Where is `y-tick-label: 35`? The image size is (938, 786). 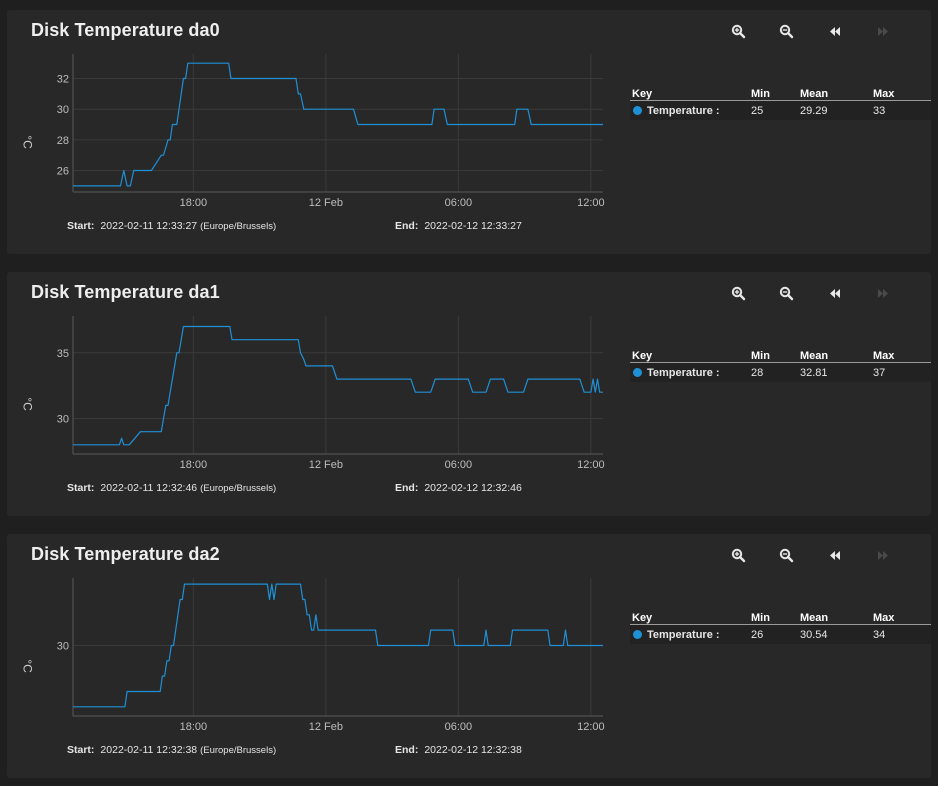
y-tick-label: 35 is located at coordinates (63, 354).